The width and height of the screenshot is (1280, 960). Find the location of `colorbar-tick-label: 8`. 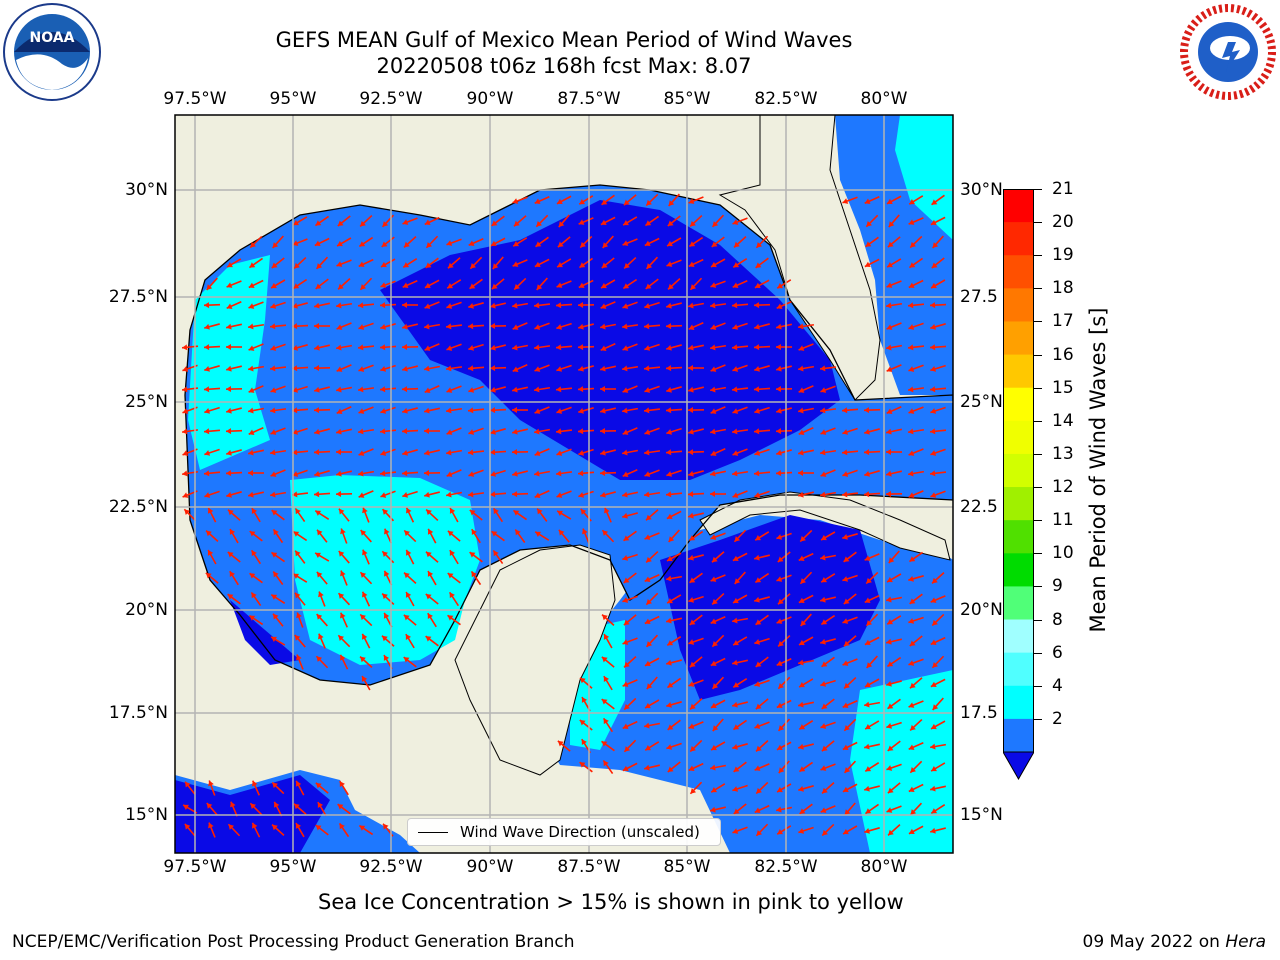

colorbar-tick-label: 8 is located at coordinates (1057, 619).